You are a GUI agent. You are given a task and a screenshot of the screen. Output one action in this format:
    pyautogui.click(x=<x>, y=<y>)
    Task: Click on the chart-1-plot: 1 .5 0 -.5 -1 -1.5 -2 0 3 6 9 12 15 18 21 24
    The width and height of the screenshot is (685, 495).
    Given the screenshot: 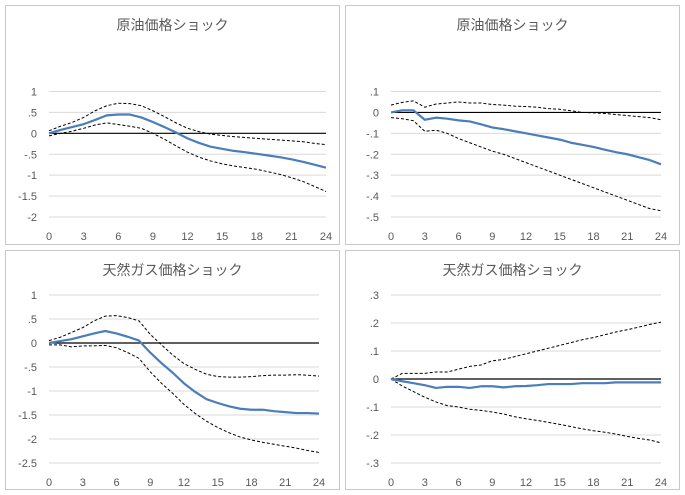 What is the action you would take?
    pyautogui.click(x=175, y=165)
    